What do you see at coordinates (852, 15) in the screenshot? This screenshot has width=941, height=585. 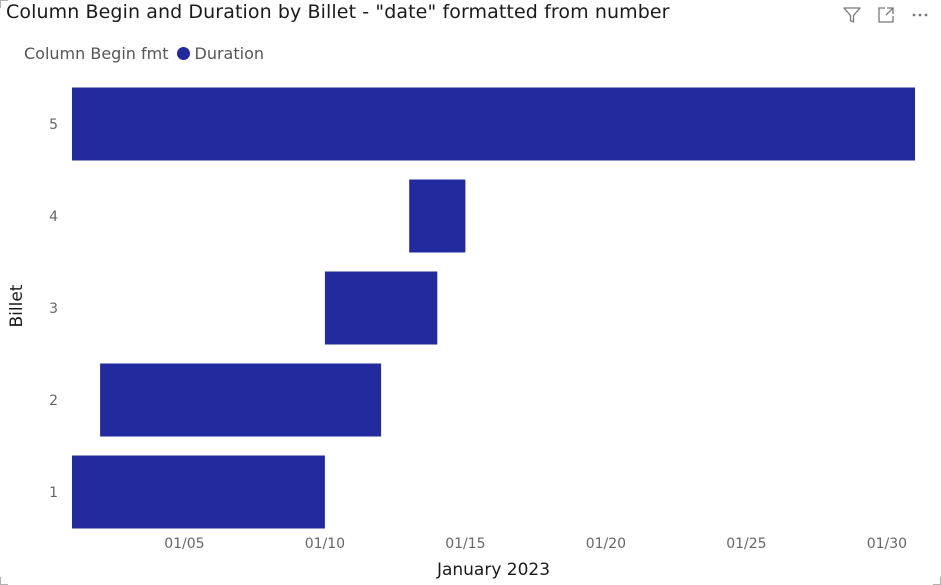 I see `filter-icon` at bounding box center [852, 15].